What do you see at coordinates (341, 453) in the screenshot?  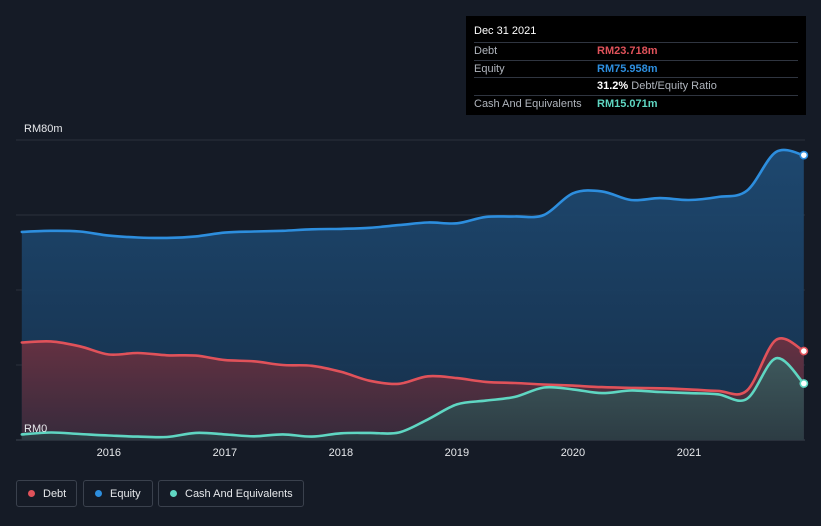 I see `x-tick-label: 2018` at bounding box center [341, 453].